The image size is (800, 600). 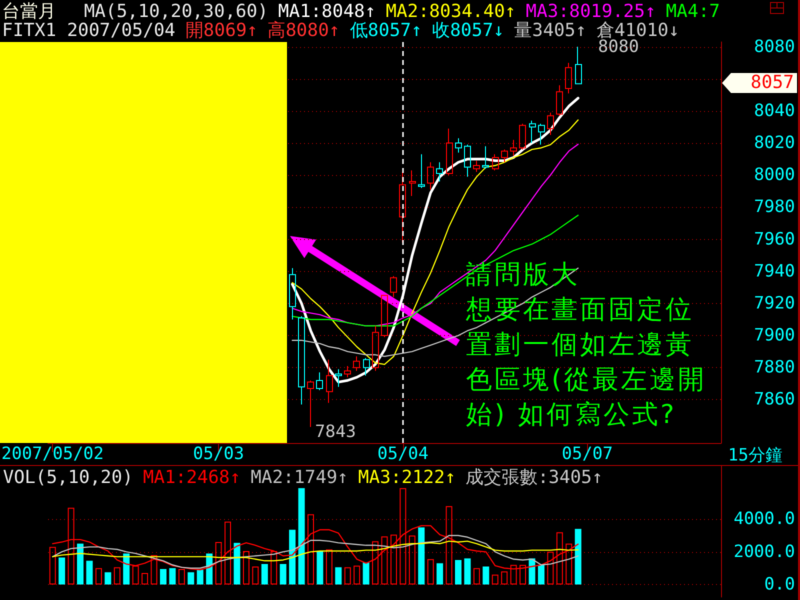 What do you see at coordinates (176, 11) in the screenshot?
I see `legend-title: MA(5,10,20,30,60)` at bounding box center [176, 11].